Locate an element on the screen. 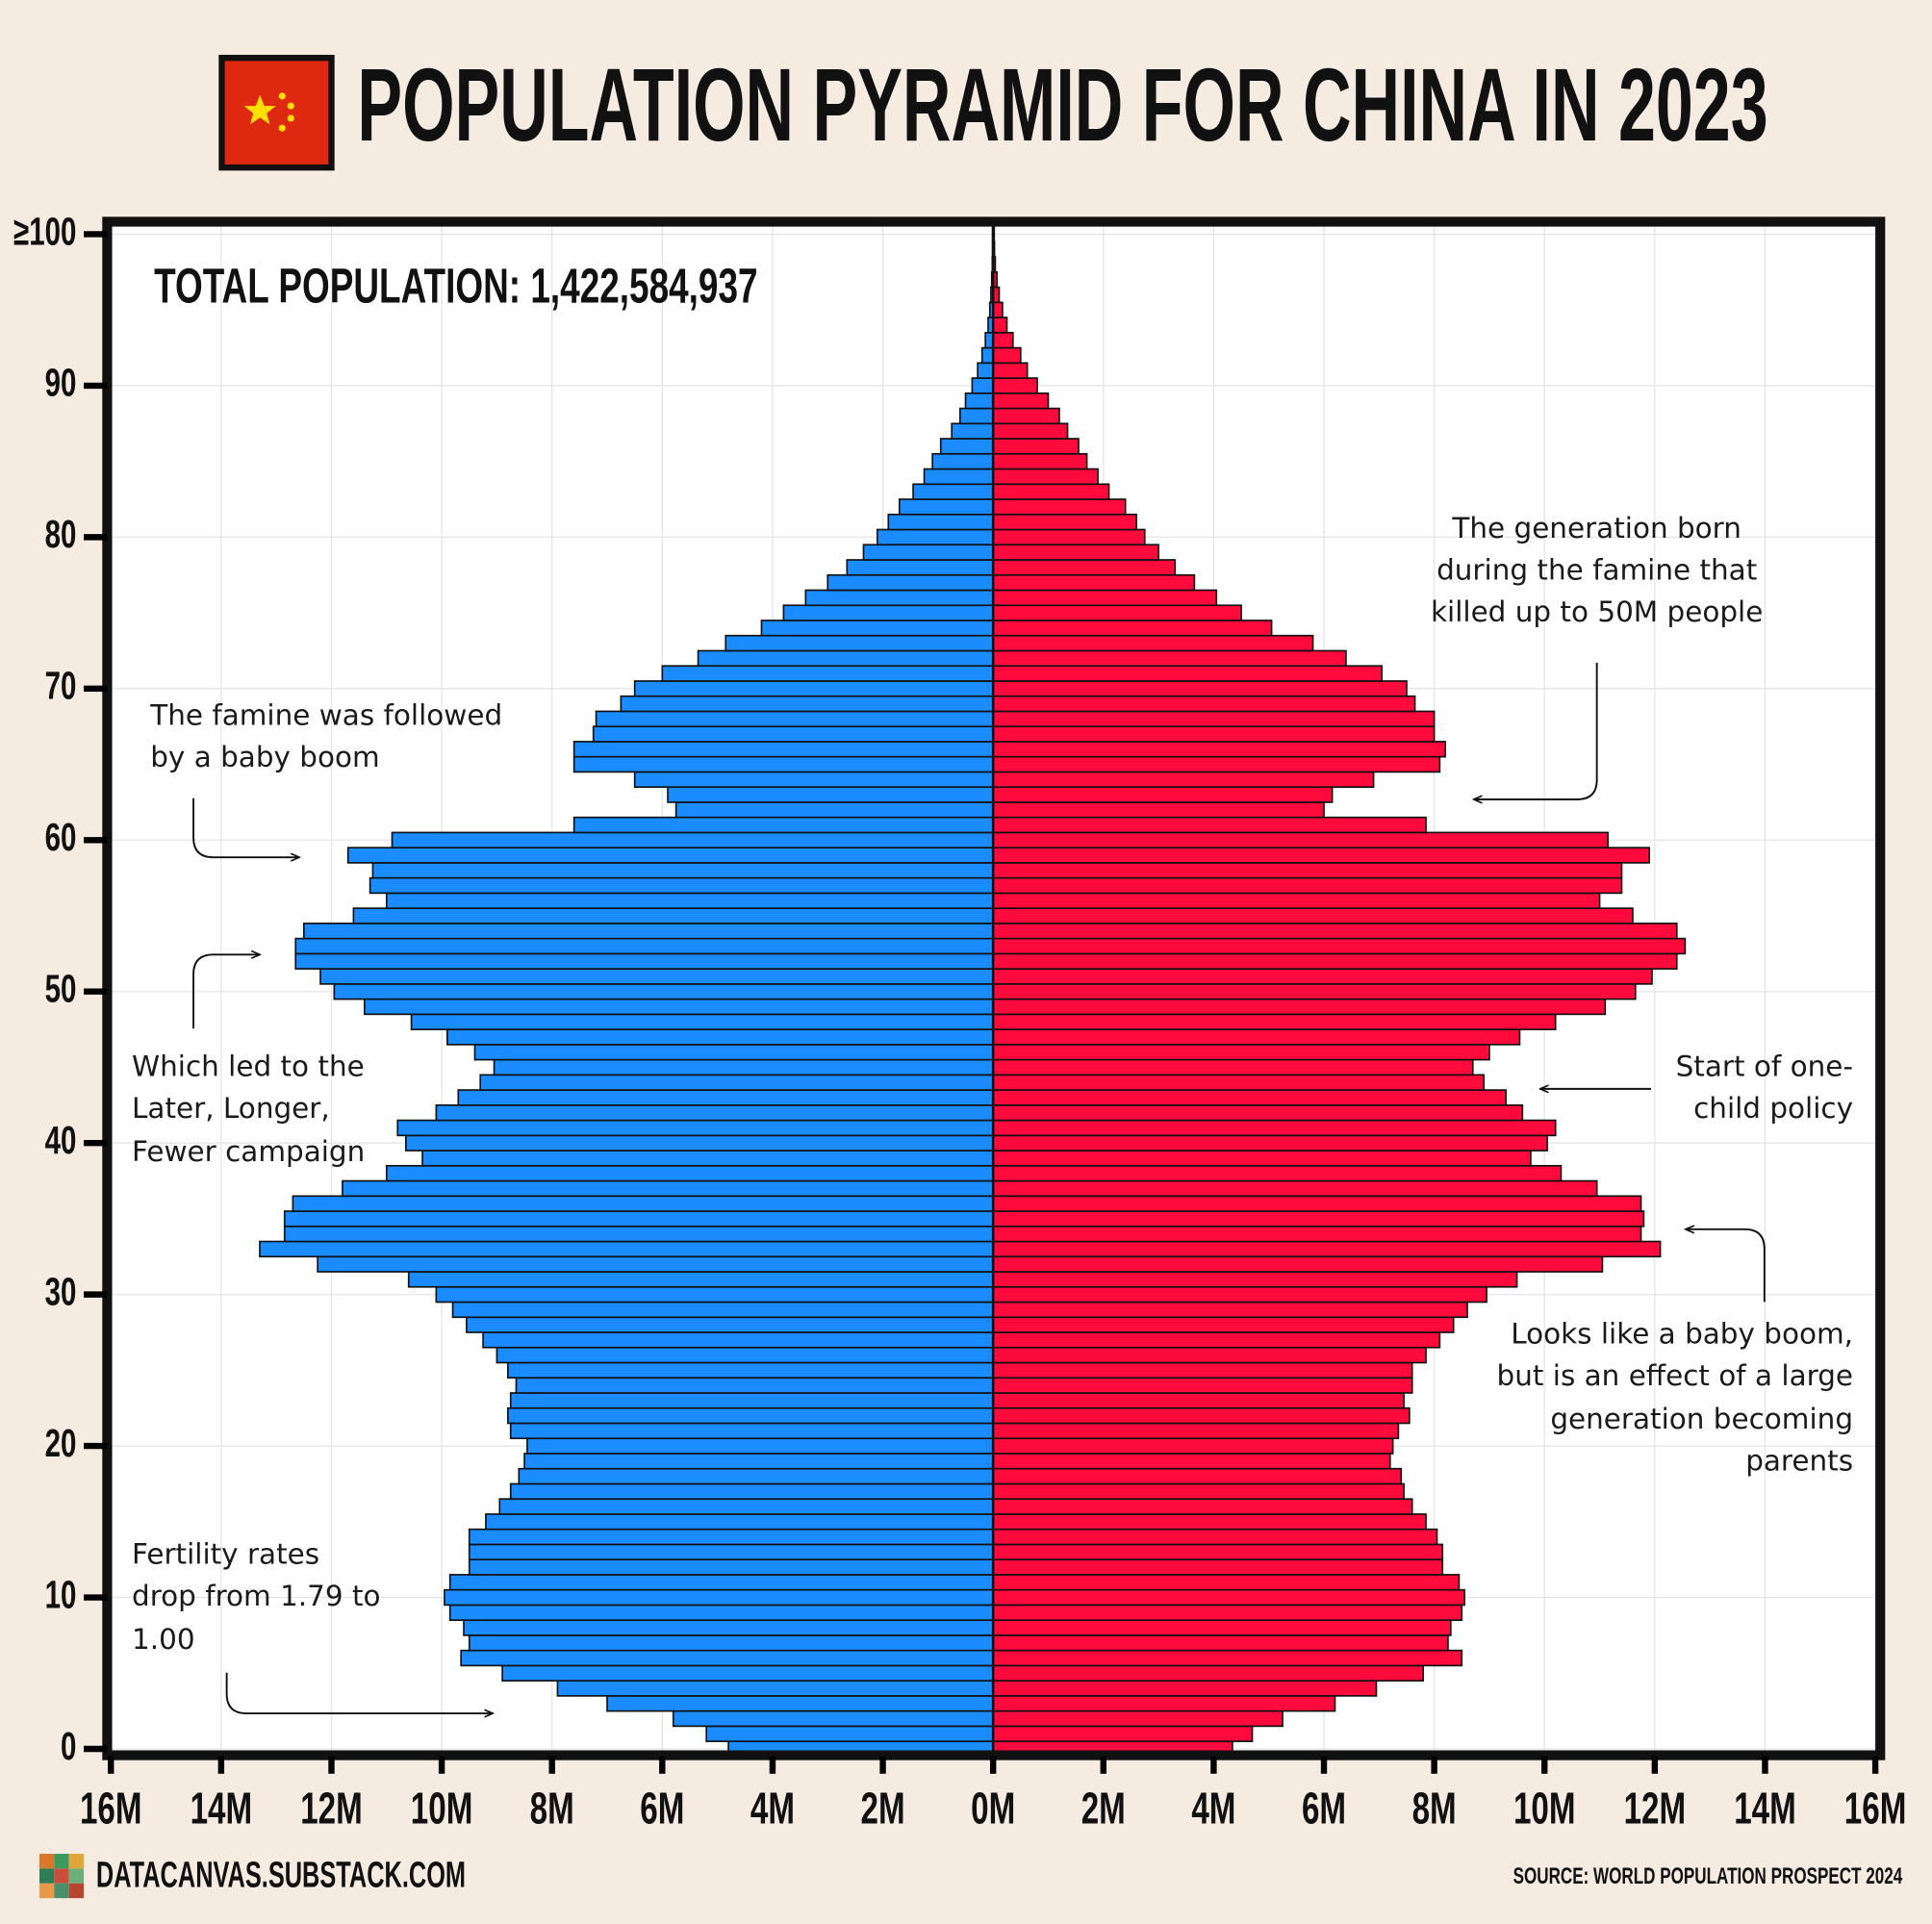 The width and height of the screenshot is (1932, 1924). annotation-line: during the famine that is located at coordinates (1596, 570).